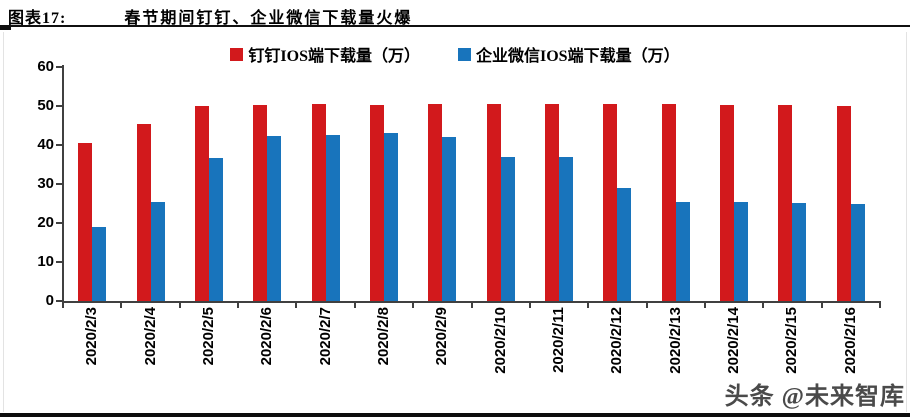 The image size is (910, 420). What do you see at coordinates (45, 144) in the screenshot?
I see `y-axis-tick-label: 40` at bounding box center [45, 144].